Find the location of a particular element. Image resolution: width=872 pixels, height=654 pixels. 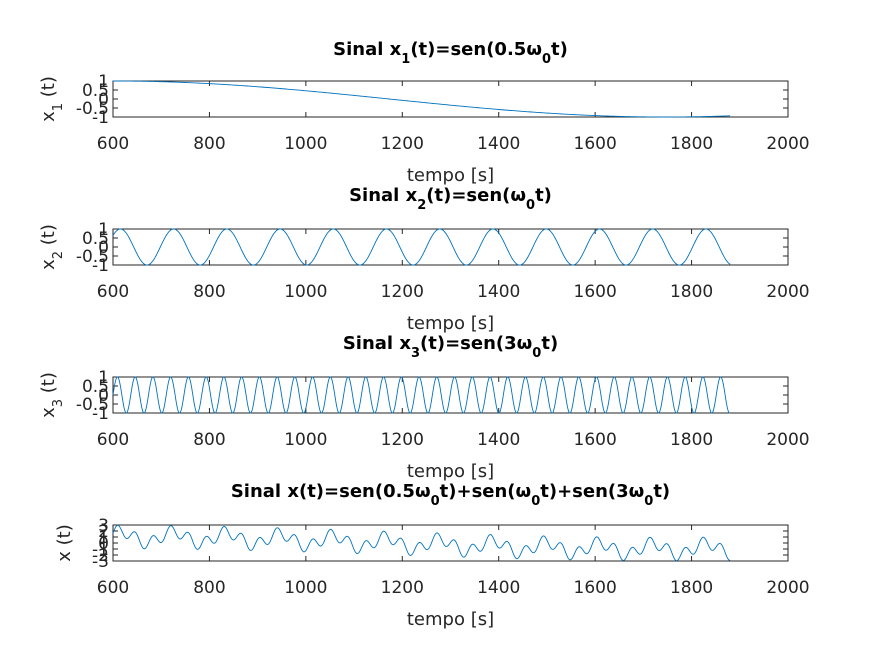

chart-title: Sinal x3(t)=sen(3ω0t) is located at coordinates (450, 347).